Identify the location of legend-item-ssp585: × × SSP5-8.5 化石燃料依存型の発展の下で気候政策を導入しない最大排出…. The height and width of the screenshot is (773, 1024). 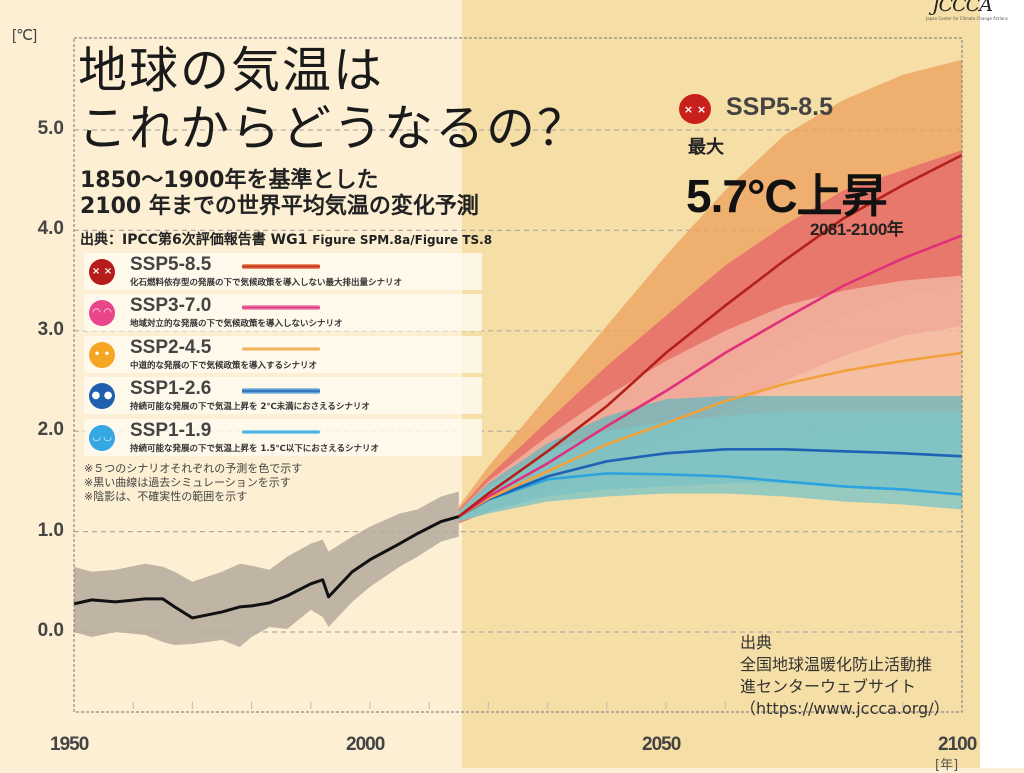
(283, 271).